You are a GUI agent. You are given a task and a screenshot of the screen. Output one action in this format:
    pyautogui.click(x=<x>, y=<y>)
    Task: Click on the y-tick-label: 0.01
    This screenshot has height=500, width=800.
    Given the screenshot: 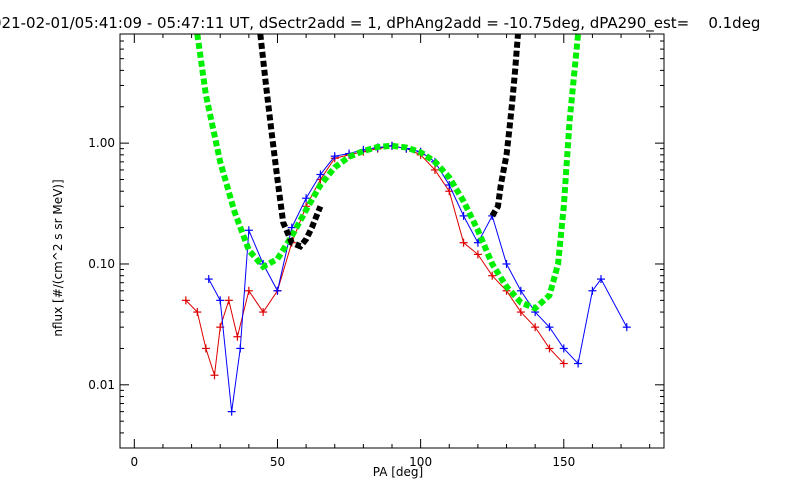 What is the action you would take?
    pyautogui.click(x=101, y=385)
    